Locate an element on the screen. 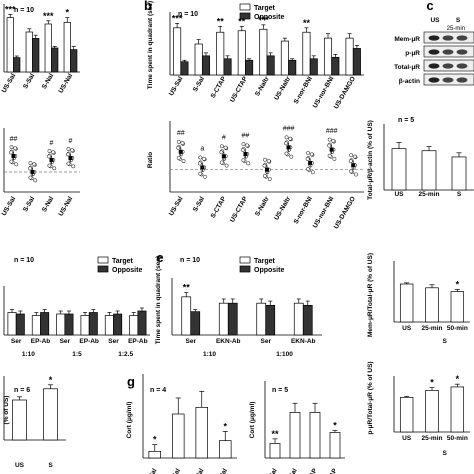 The image size is (474, 474). x-tick-label: US-Naltr is located at coordinates (282, 208).